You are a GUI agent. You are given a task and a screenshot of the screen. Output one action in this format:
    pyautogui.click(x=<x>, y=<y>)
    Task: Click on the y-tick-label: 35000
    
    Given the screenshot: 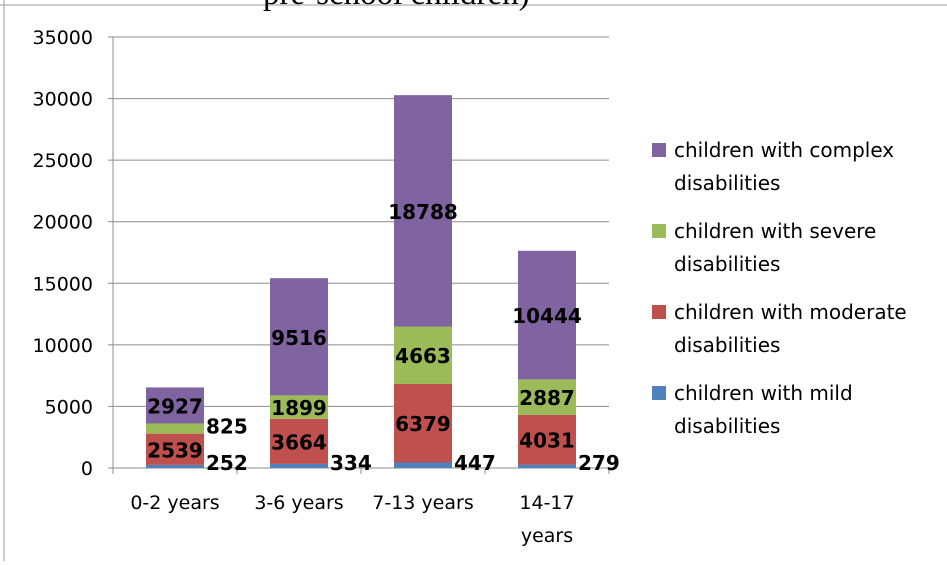 What is the action you would take?
    pyautogui.click(x=63, y=38)
    